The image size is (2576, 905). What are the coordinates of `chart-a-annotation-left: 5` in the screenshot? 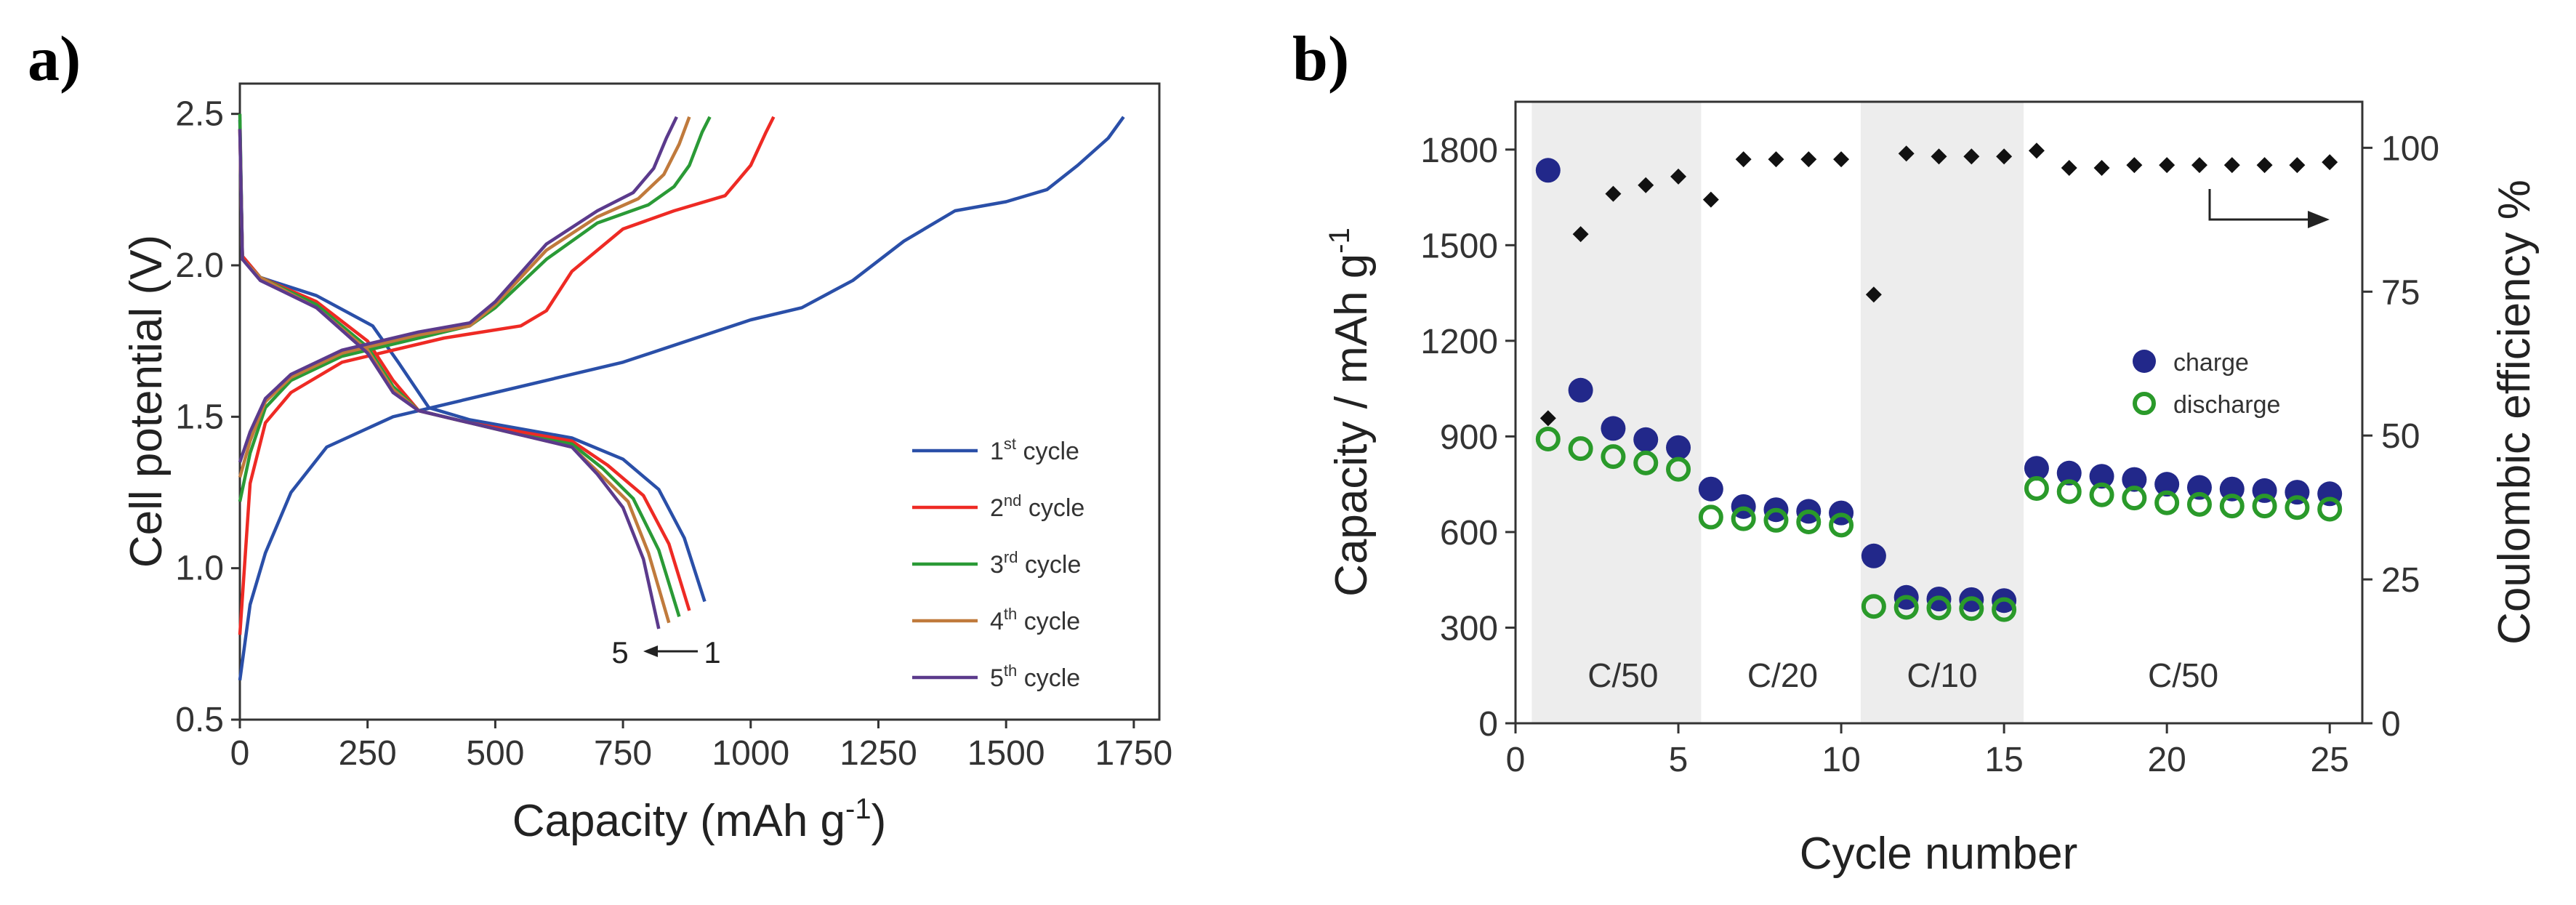 It's located at (619, 652).